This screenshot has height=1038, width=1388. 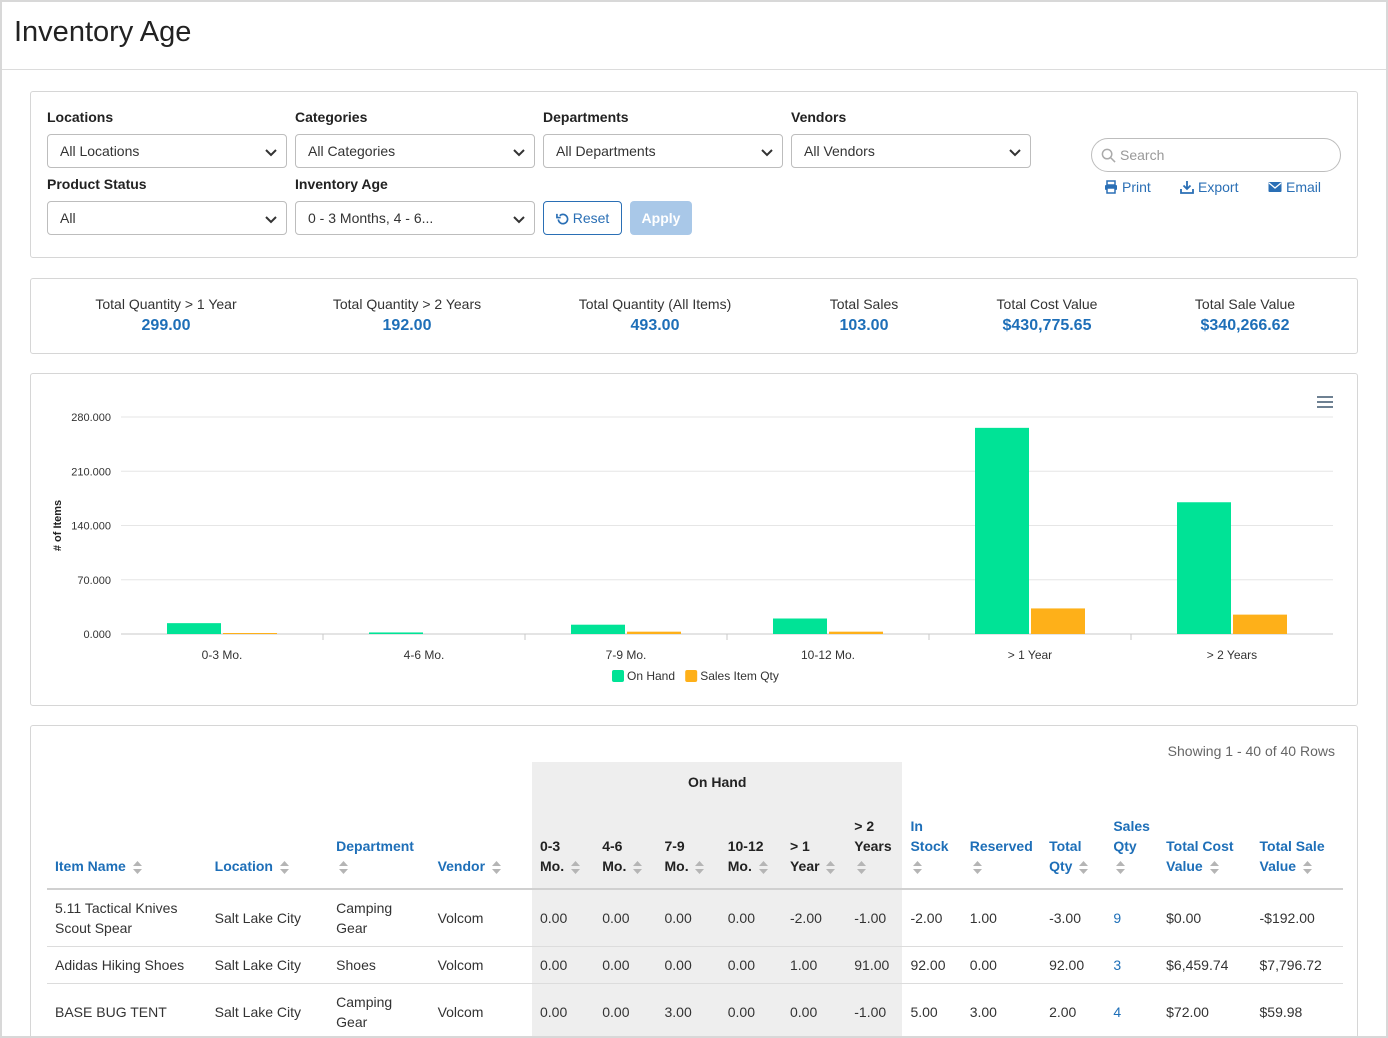 What do you see at coordinates (407, 315) in the screenshot?
I see `total-qty-gt2-stat: Total Quantity > 2 Years 192.00` at bounding box center [407, 315].